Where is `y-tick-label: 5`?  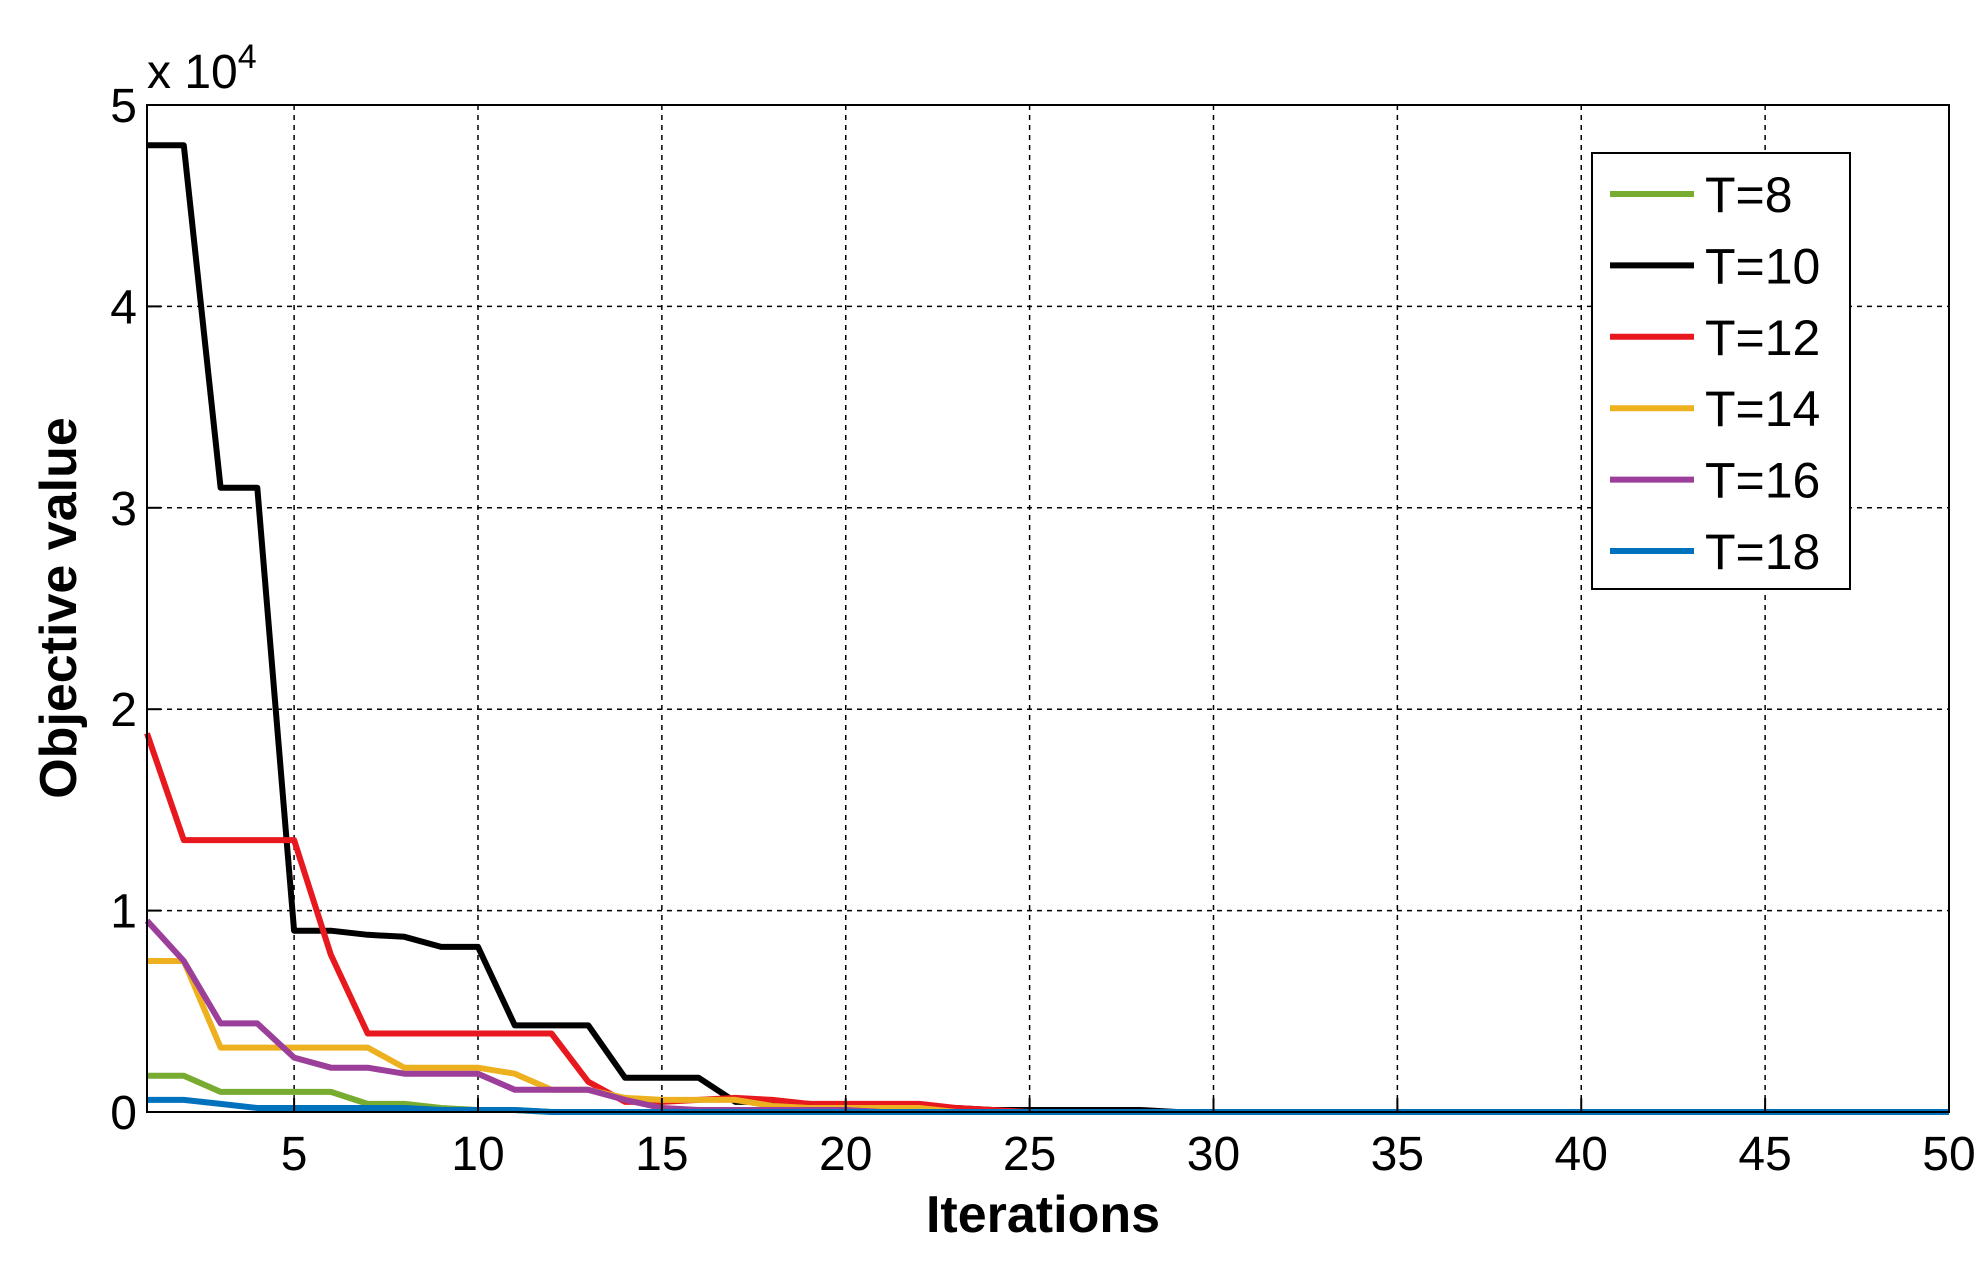
y-tick-label: 5 is located at coordinates (123, 106).